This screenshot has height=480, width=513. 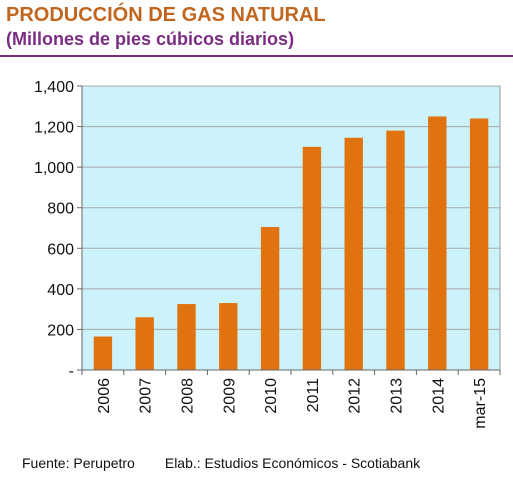 What do you see at coordinates (355, 396) in the screenshot?
I see `x-tick-label: 2012` at bounding box center [355, 396].